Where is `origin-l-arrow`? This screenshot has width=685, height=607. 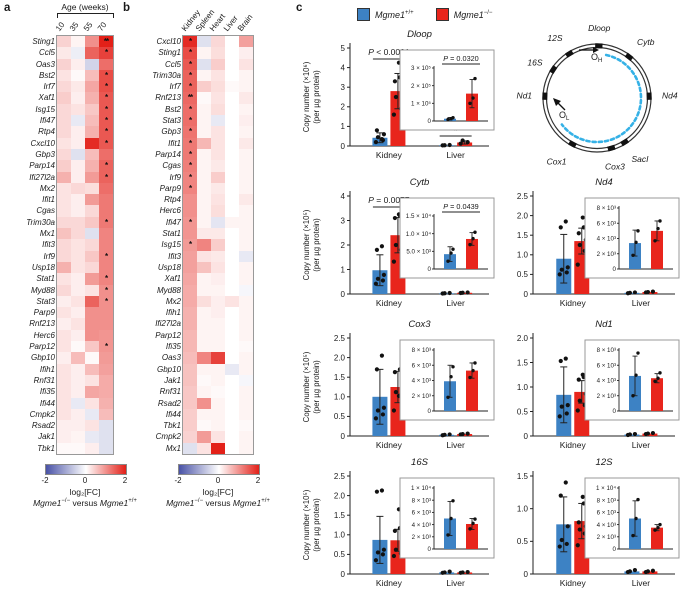
origin-l-arrow is located at coordinates (557, 102).